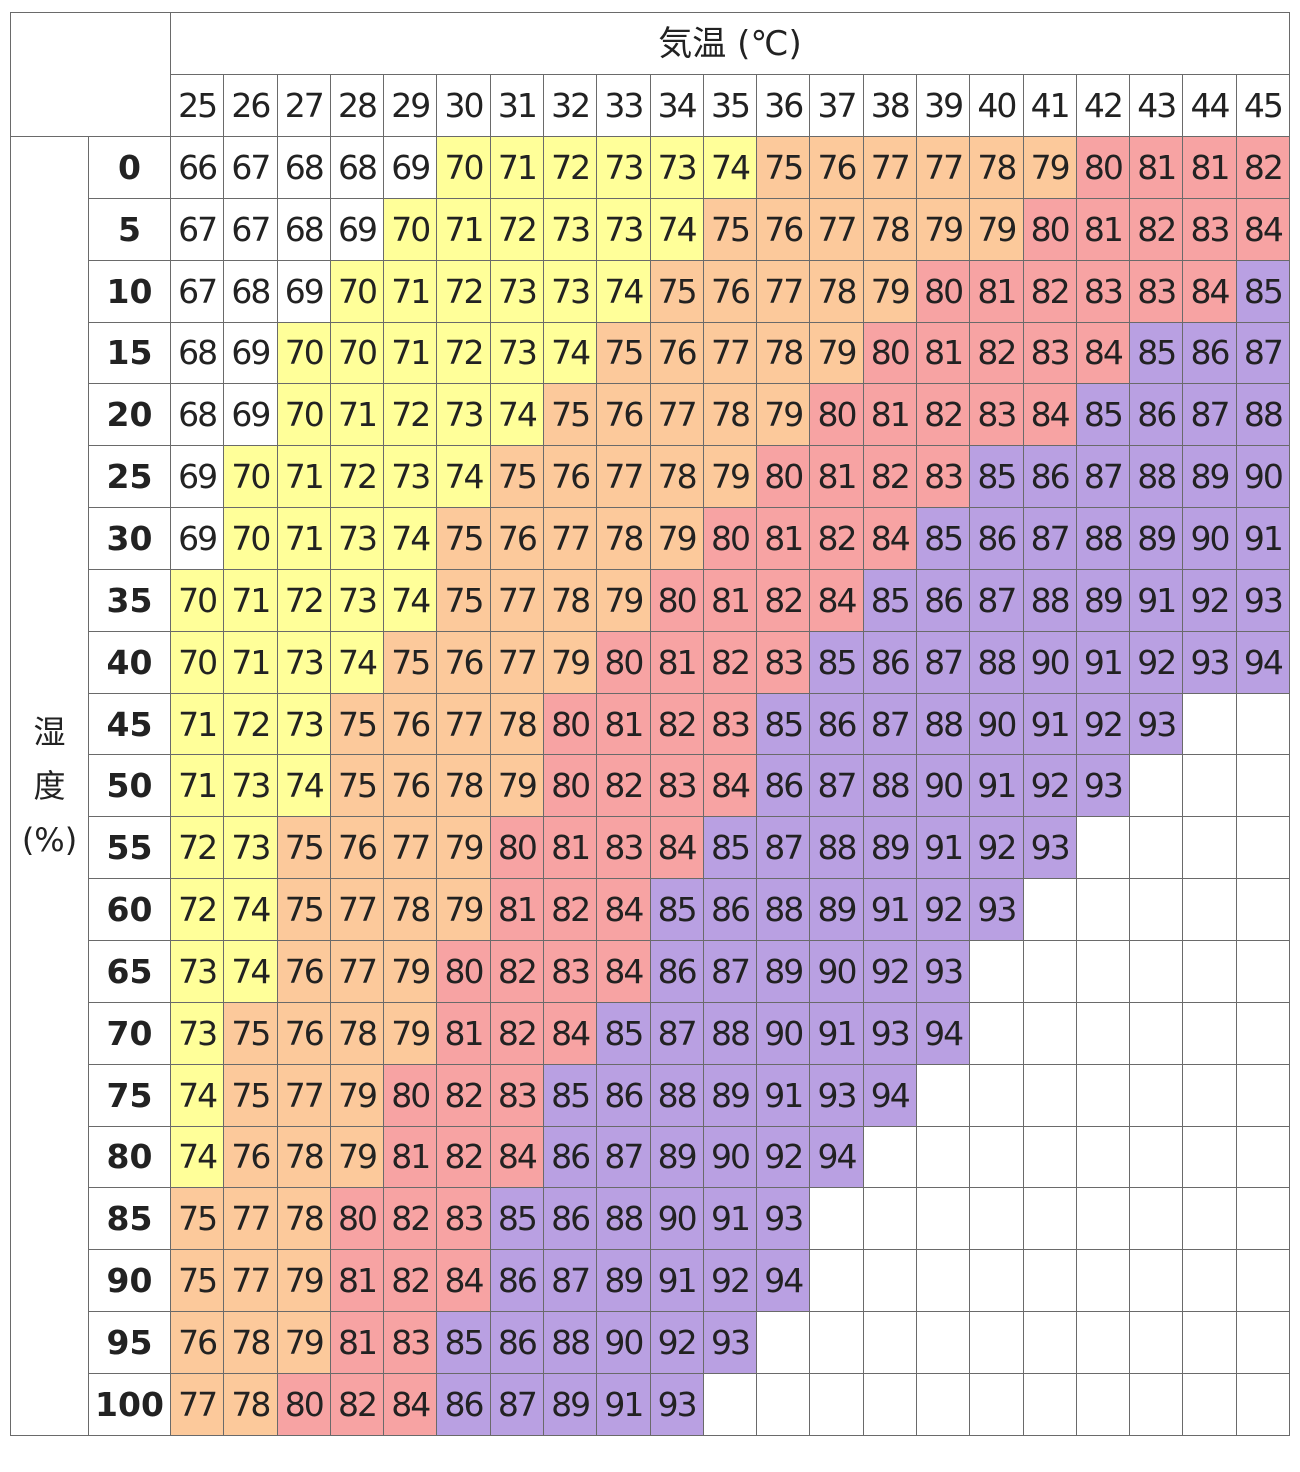  What do you see at coordinates (129, 600) in the screenshot?
I see `row-header: 35` at bounding box center [129, 600].